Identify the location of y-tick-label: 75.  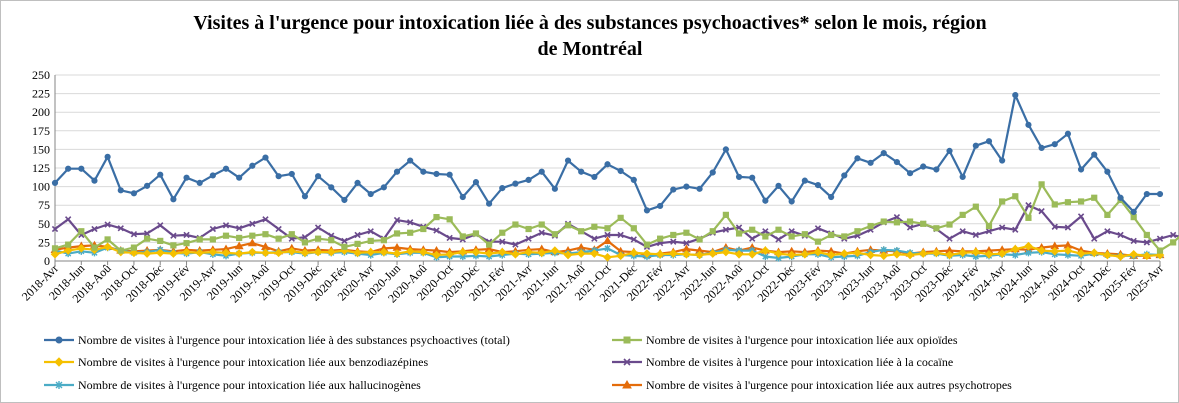
(44, 205).